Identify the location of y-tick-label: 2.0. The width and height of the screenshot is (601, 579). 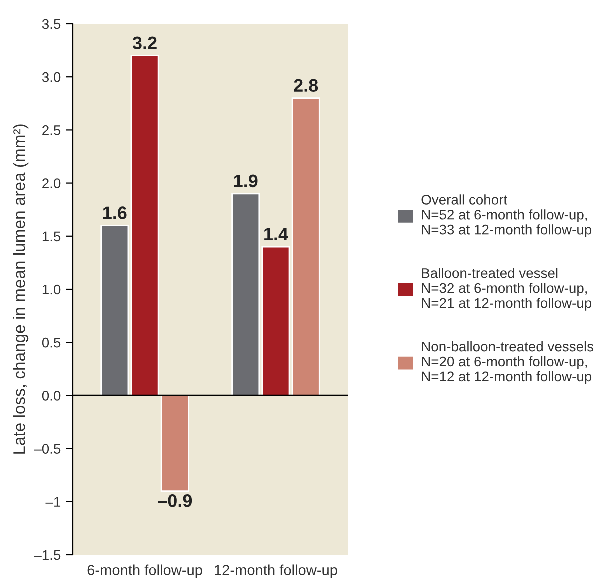
(51, 183).